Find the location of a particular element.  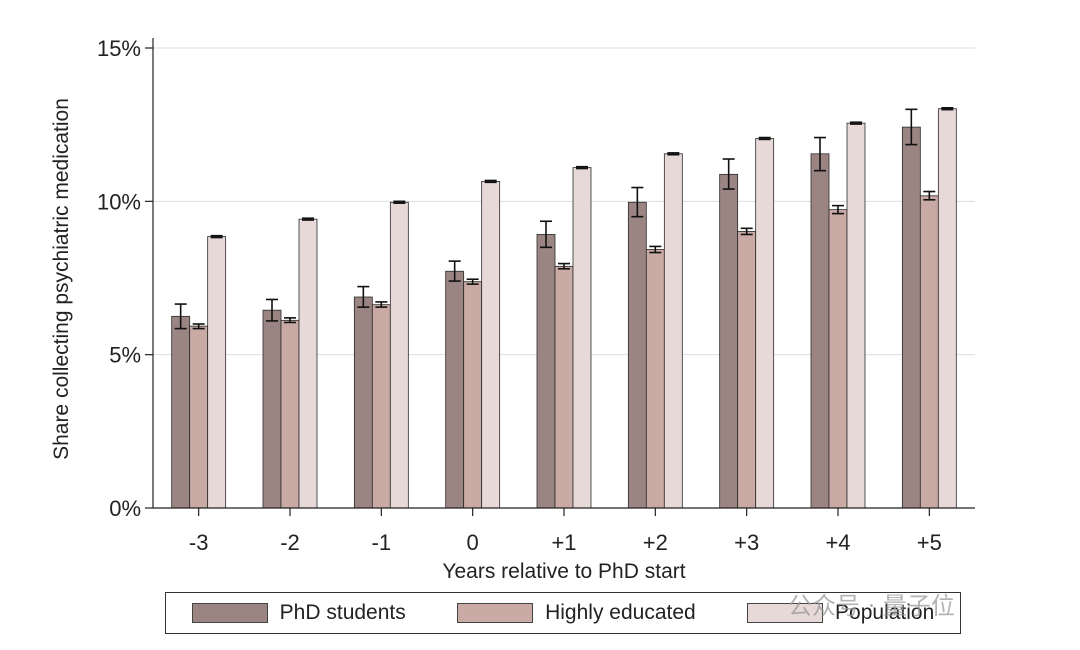

error-bar-highly-educated-+5 is located at coordinates (929, 195).